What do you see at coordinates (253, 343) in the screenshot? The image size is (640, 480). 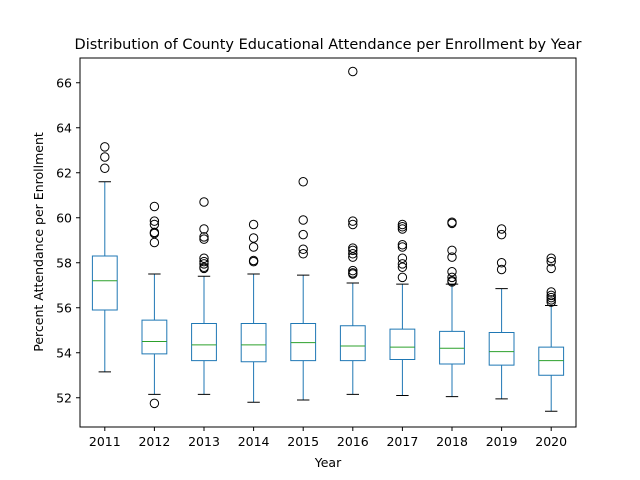 I see `box-2014` at bounding box center [253, 343].